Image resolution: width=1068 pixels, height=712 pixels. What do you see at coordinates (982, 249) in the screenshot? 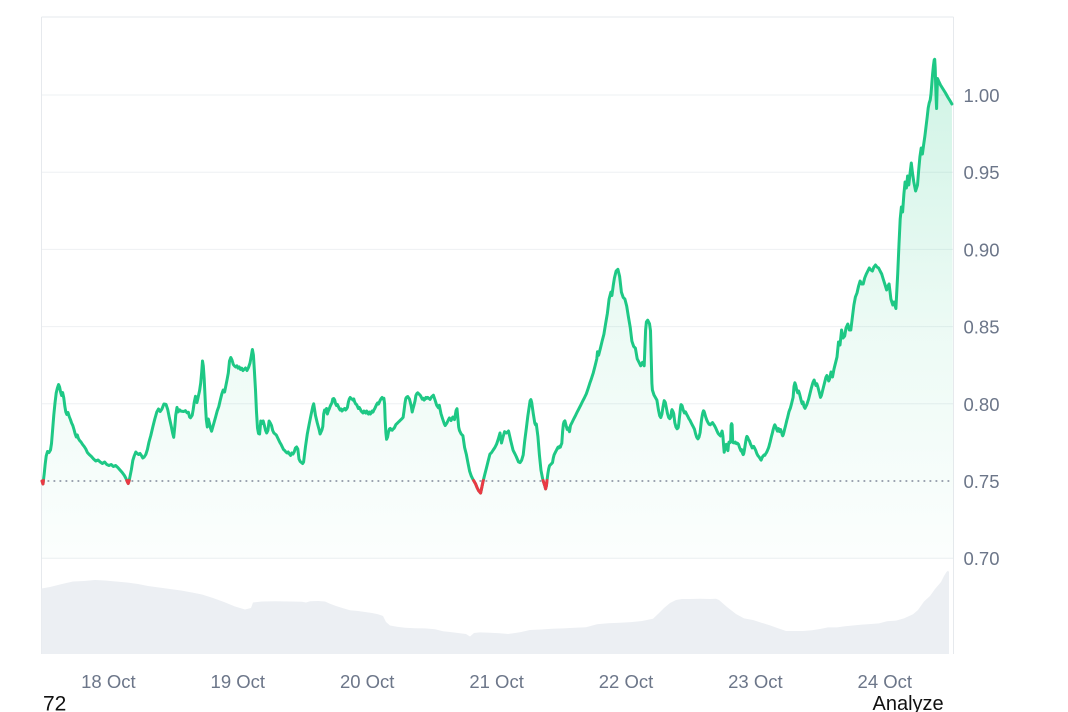
I see `svg-text: 0.90` at bounding box center [982, 249].